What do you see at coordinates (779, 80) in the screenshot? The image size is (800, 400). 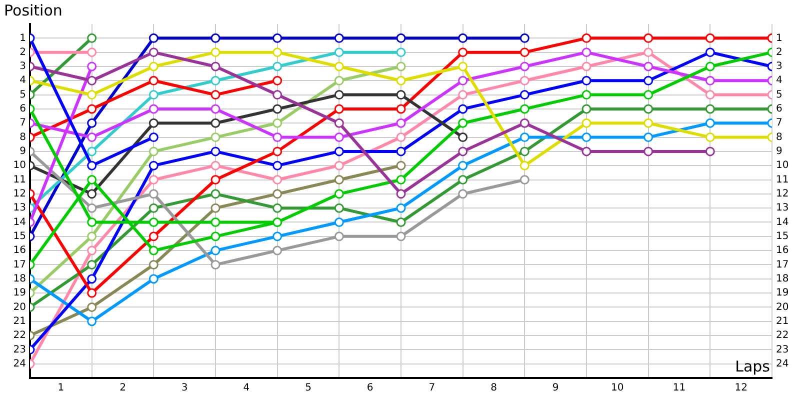 I see `y2-tick-label: 4` at bounding box center [779, 80].